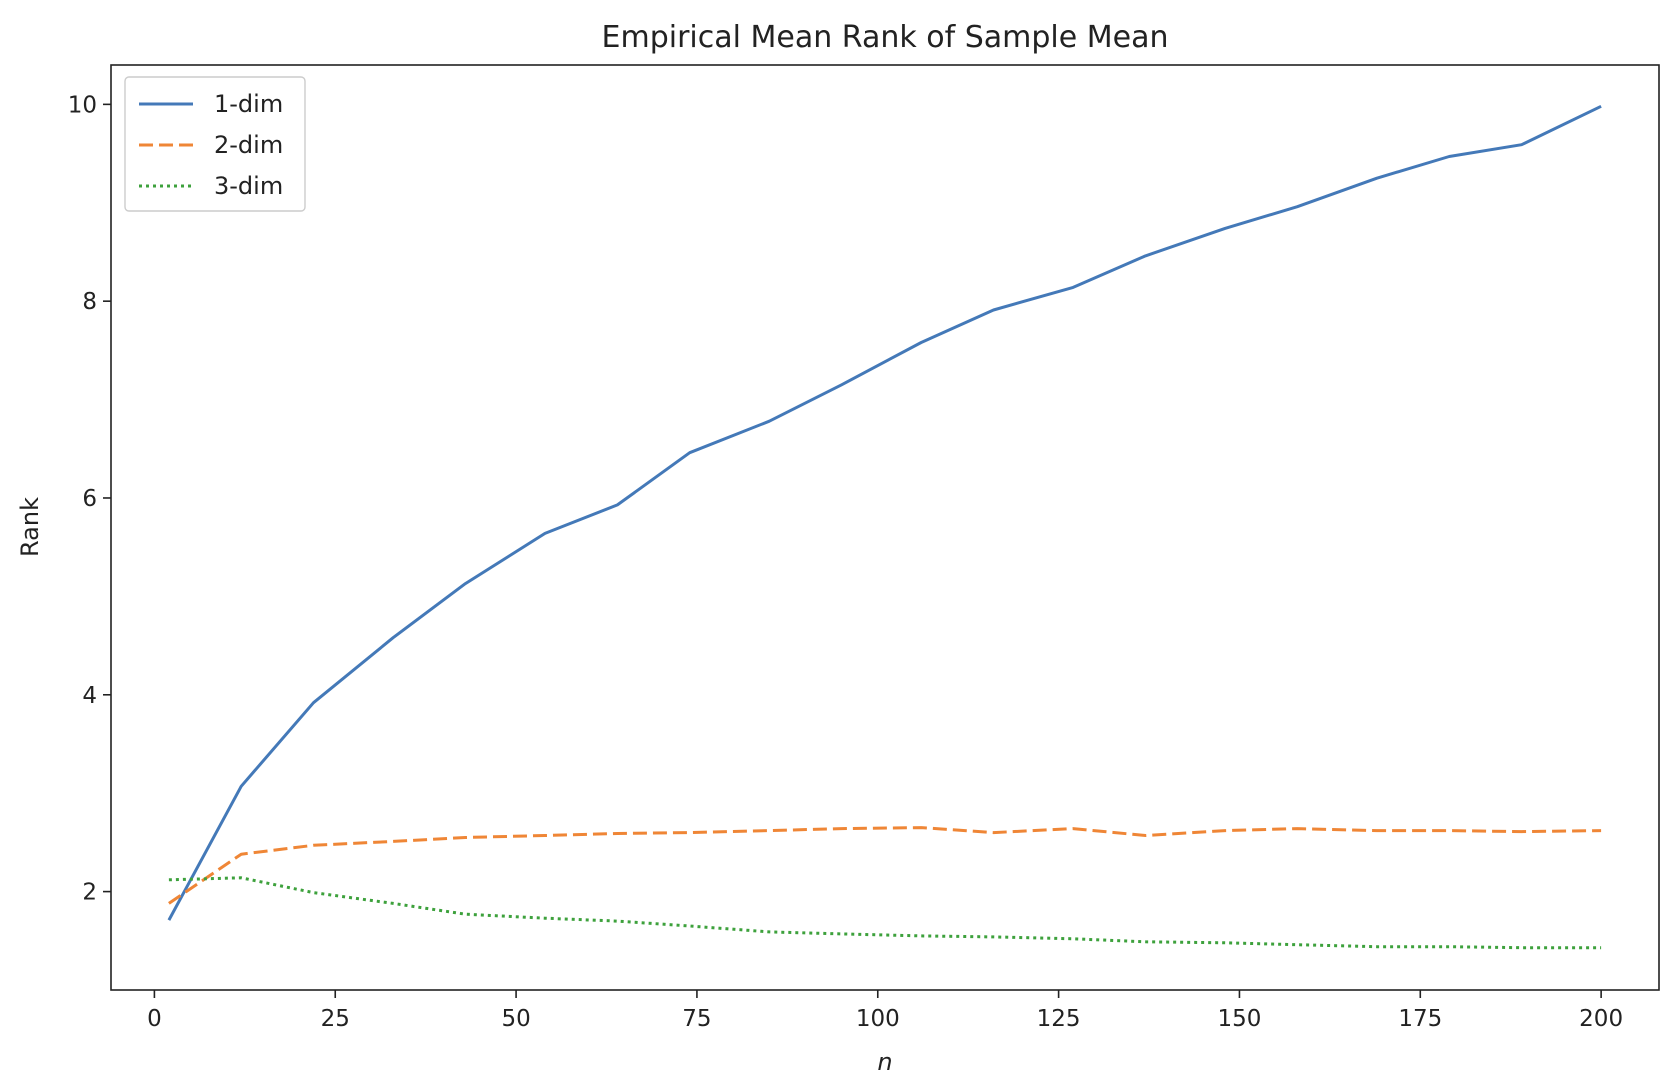 This screenshot has width=1674, height=1090. What do you see at coordinates (885, 37) in the screenshot?
I see `chart-title: Empirical Mean Rank of Sample Mean` at bounding box center [885, 37].